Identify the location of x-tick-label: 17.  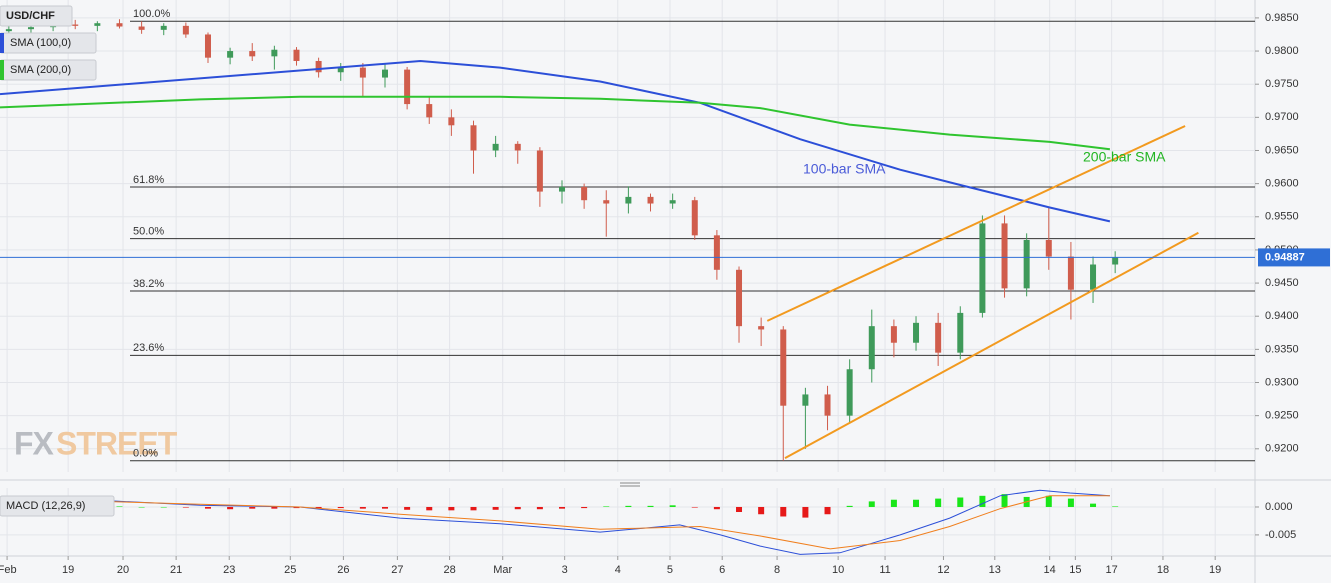
(1111, 570).